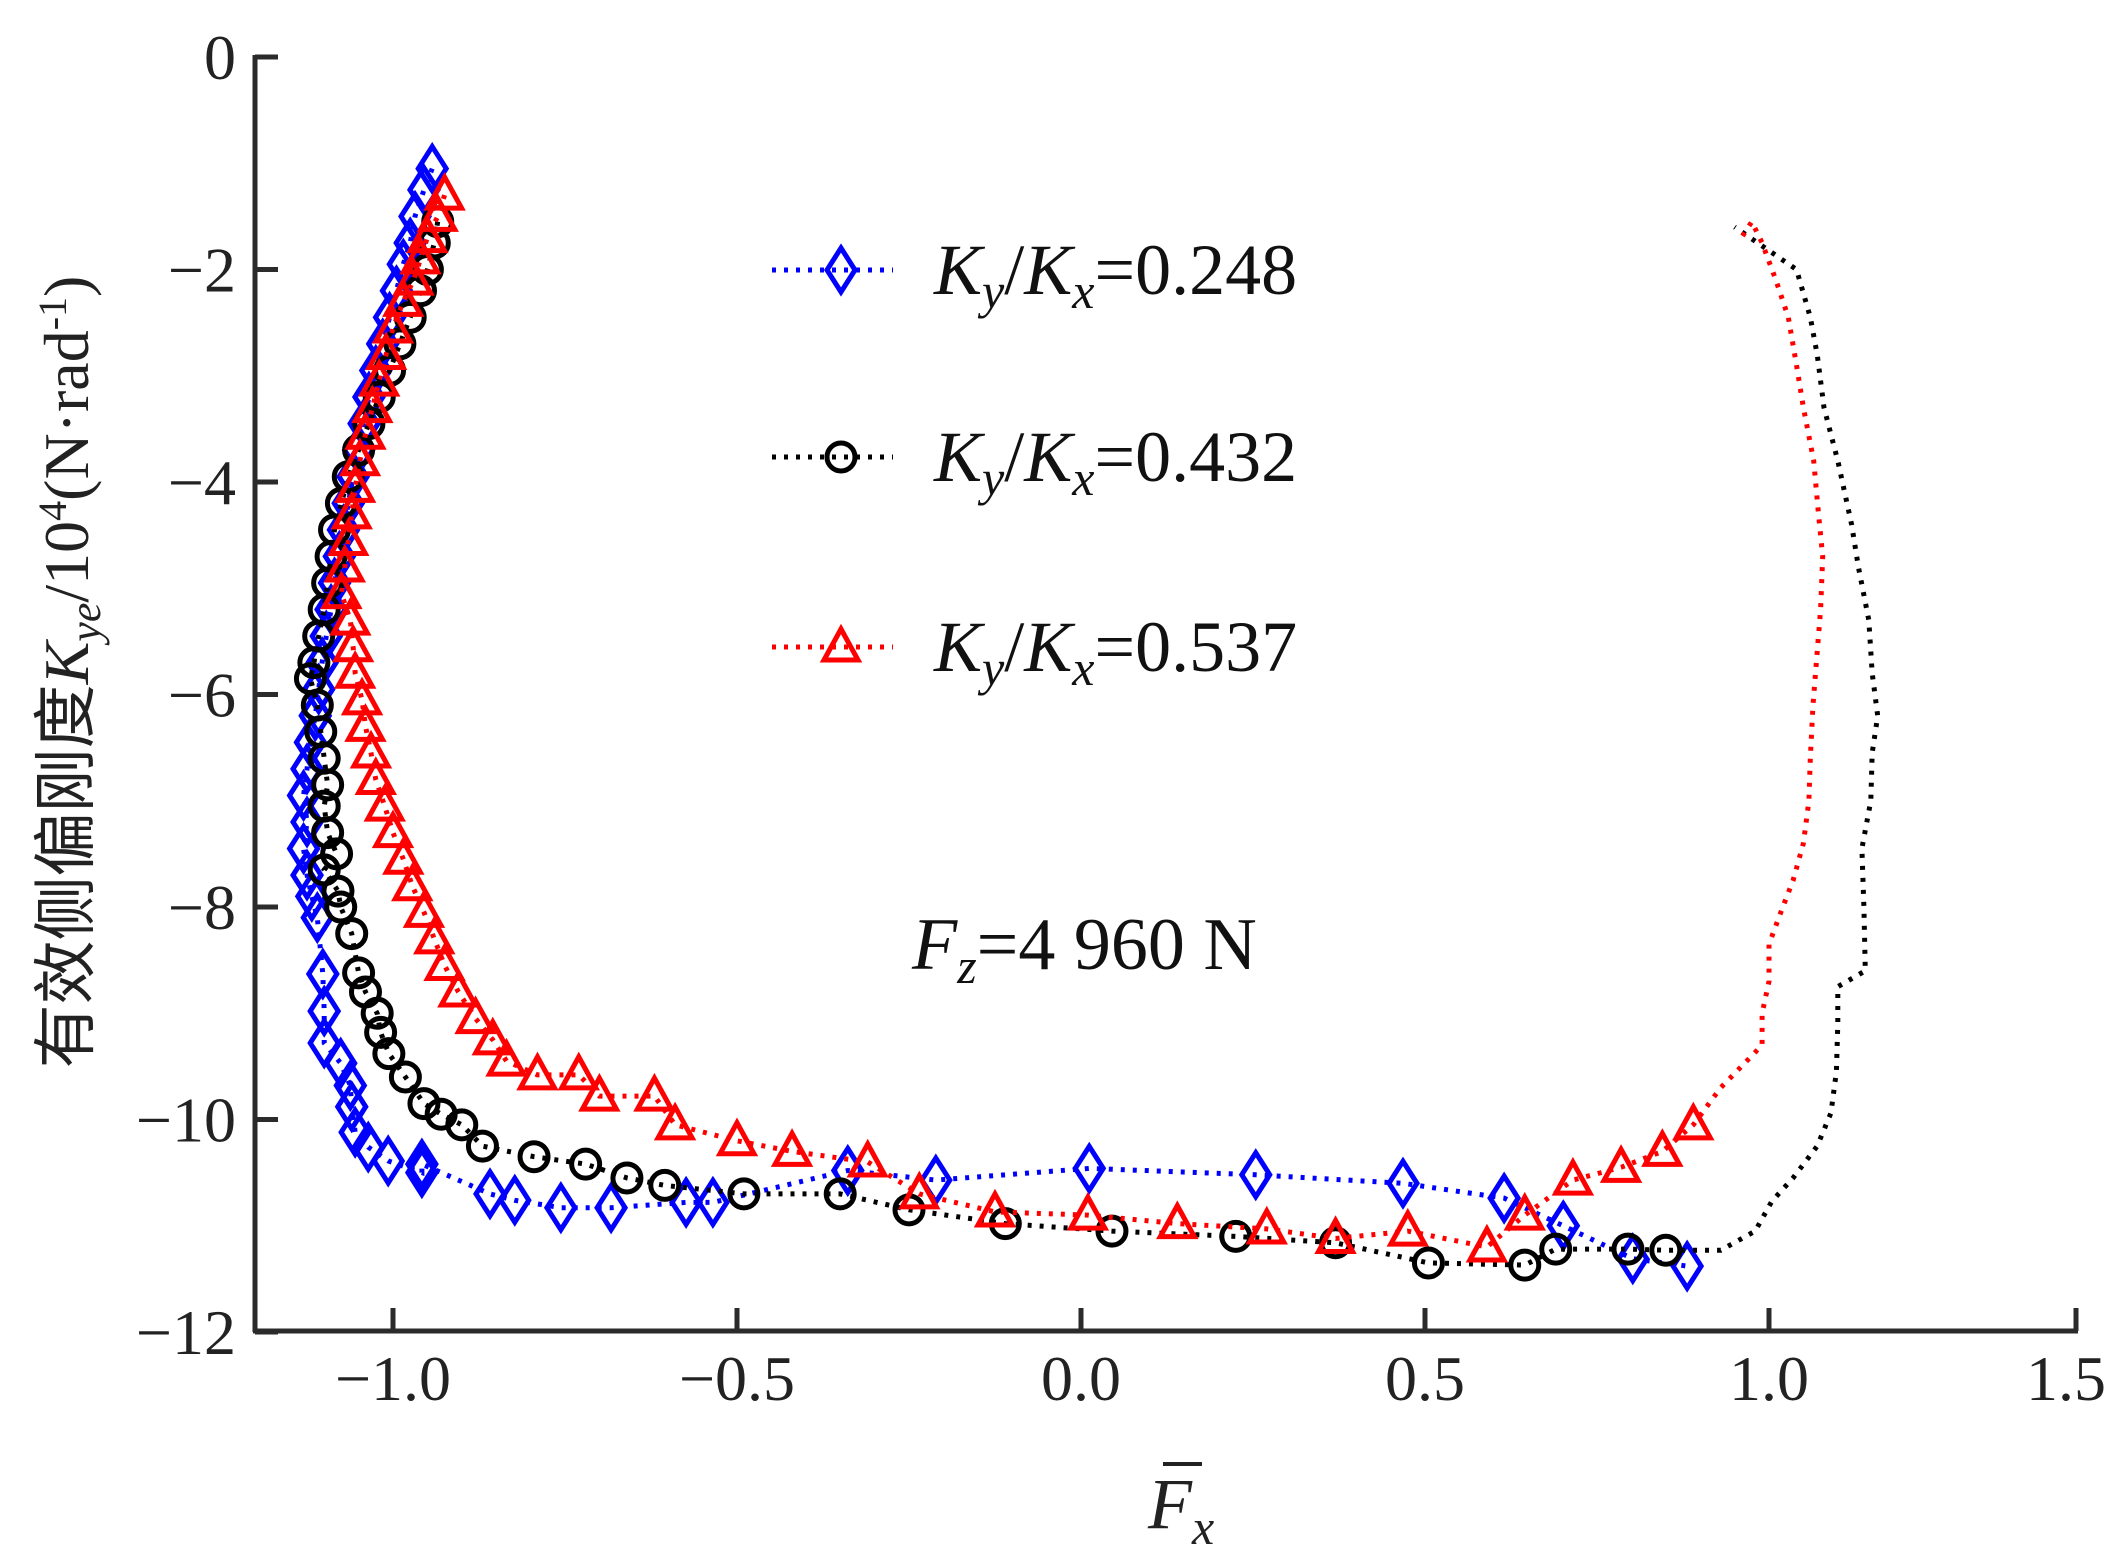 The width and height of the screenshot is (2118, 1554). Describe the element at coordinates (1115, 274) in the screenshot. I see `legend-label: Ky/Kx=0.248` at that location.